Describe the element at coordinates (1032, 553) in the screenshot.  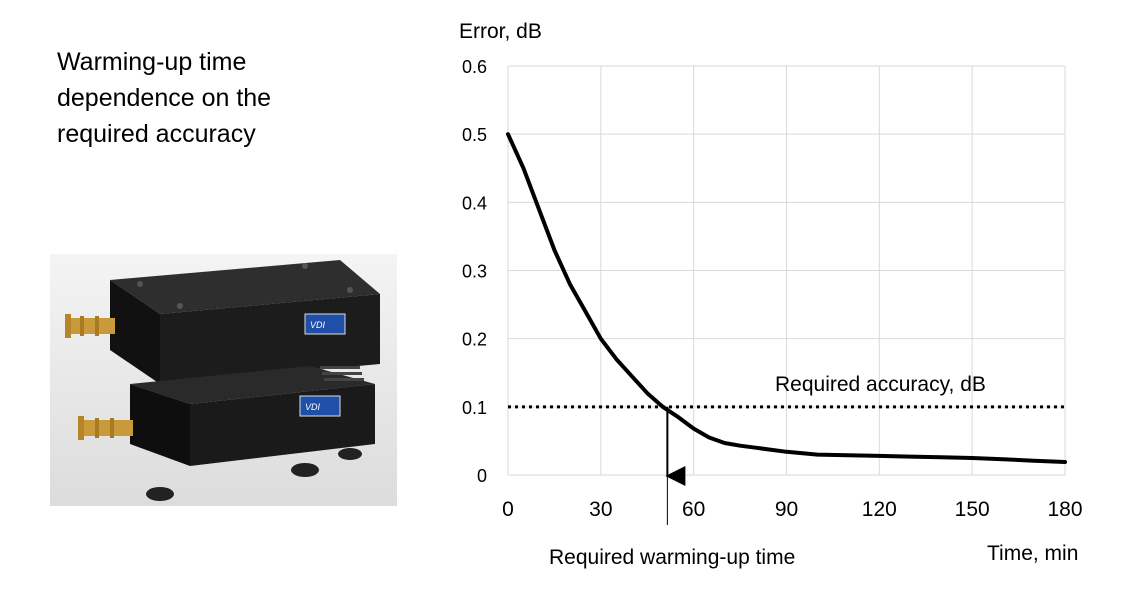
I see `x-axis-label: Time, min` at that location.